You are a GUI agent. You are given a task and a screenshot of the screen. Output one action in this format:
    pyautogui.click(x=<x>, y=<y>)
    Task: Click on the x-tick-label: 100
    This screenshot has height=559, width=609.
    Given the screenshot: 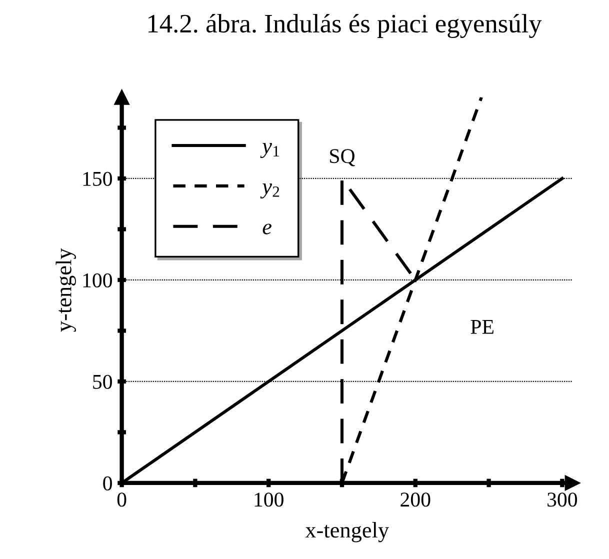 What is the action you would take?
    pyautogui.click(x=269, y=499)
    